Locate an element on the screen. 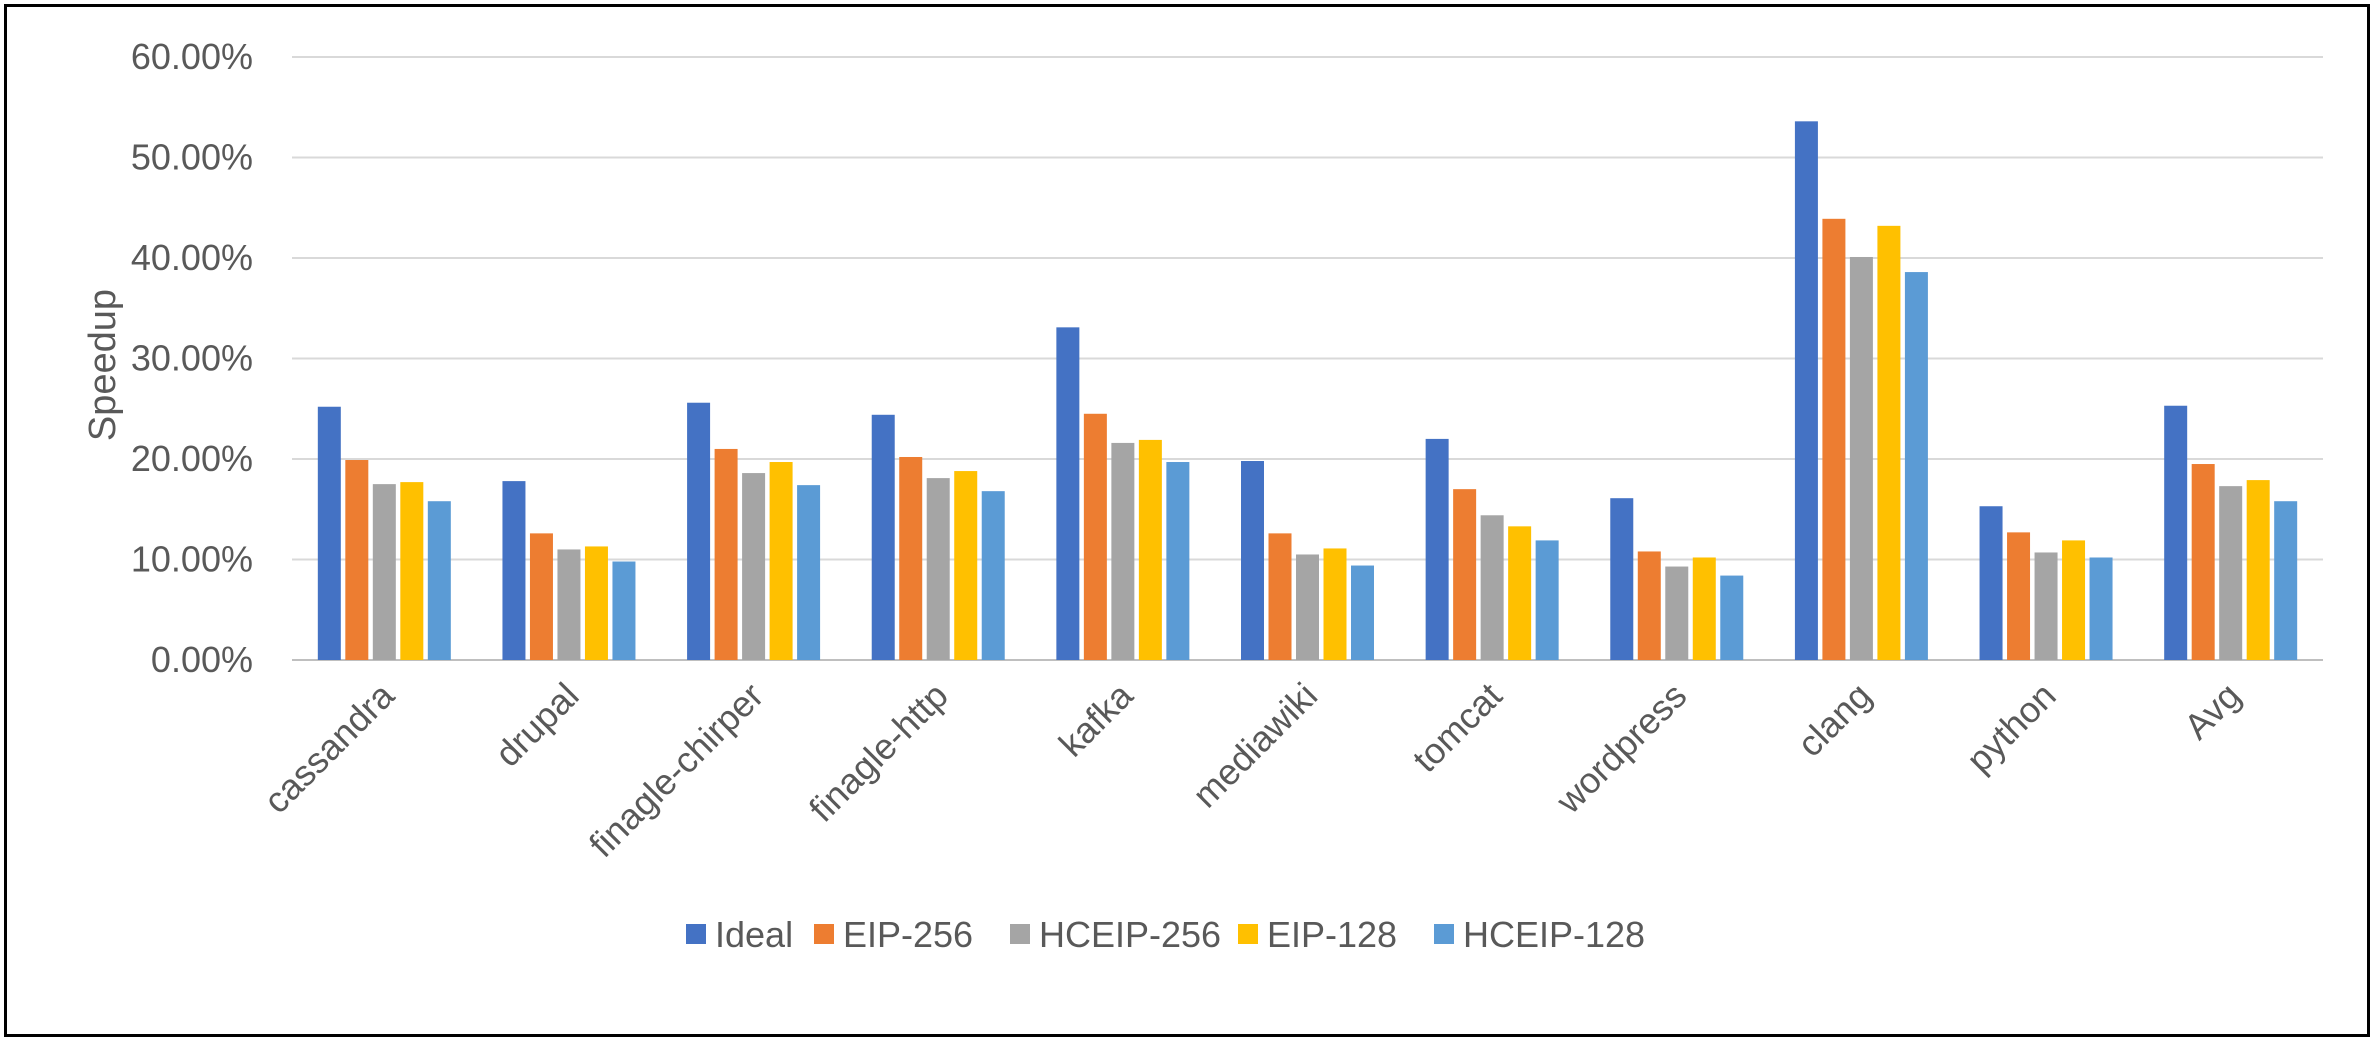  x-tick-label: kafka is located at coordinates (1096, 719).